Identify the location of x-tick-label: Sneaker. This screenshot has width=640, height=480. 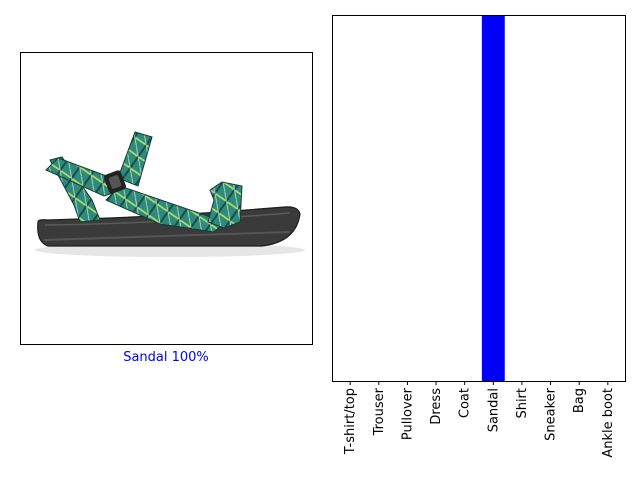
(551, 414).